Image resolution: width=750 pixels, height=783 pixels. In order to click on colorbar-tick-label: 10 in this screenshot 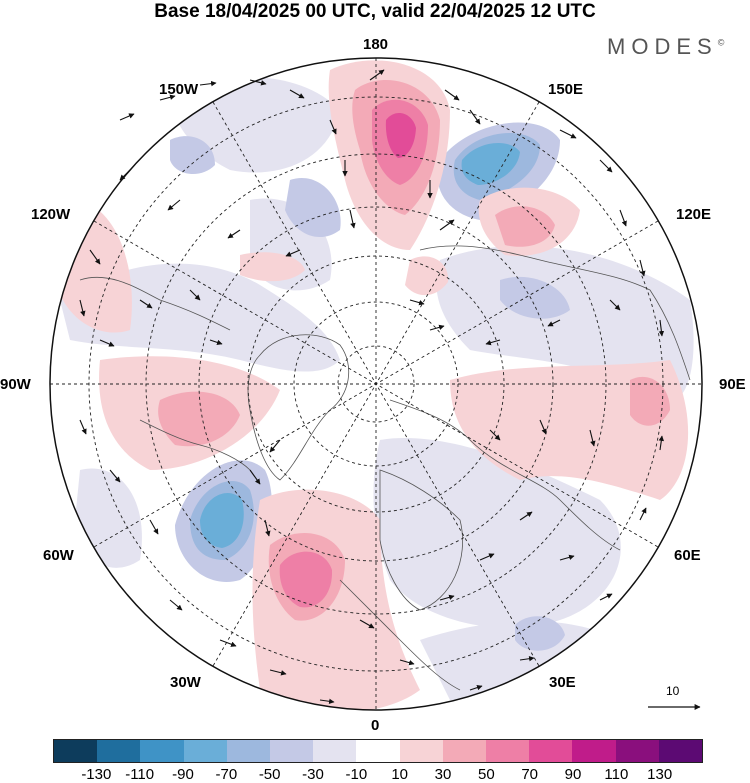, I will do `click(399, 774)`.